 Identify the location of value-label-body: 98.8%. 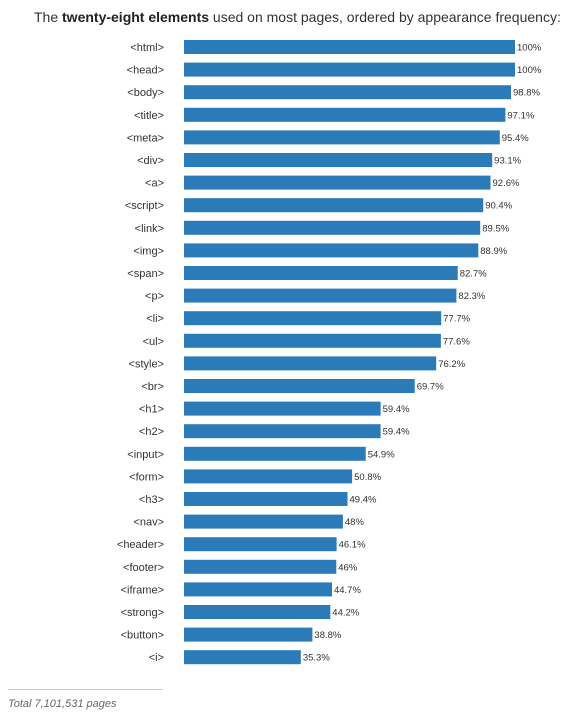
(526, 93).